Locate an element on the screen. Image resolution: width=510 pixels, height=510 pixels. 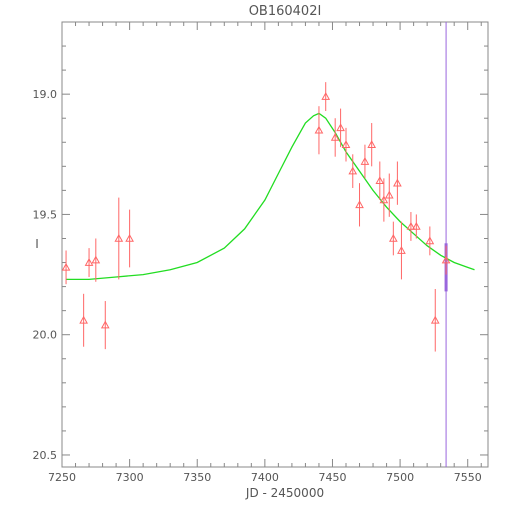
chart-title: OB160402I is located at coordinates (285, 11).